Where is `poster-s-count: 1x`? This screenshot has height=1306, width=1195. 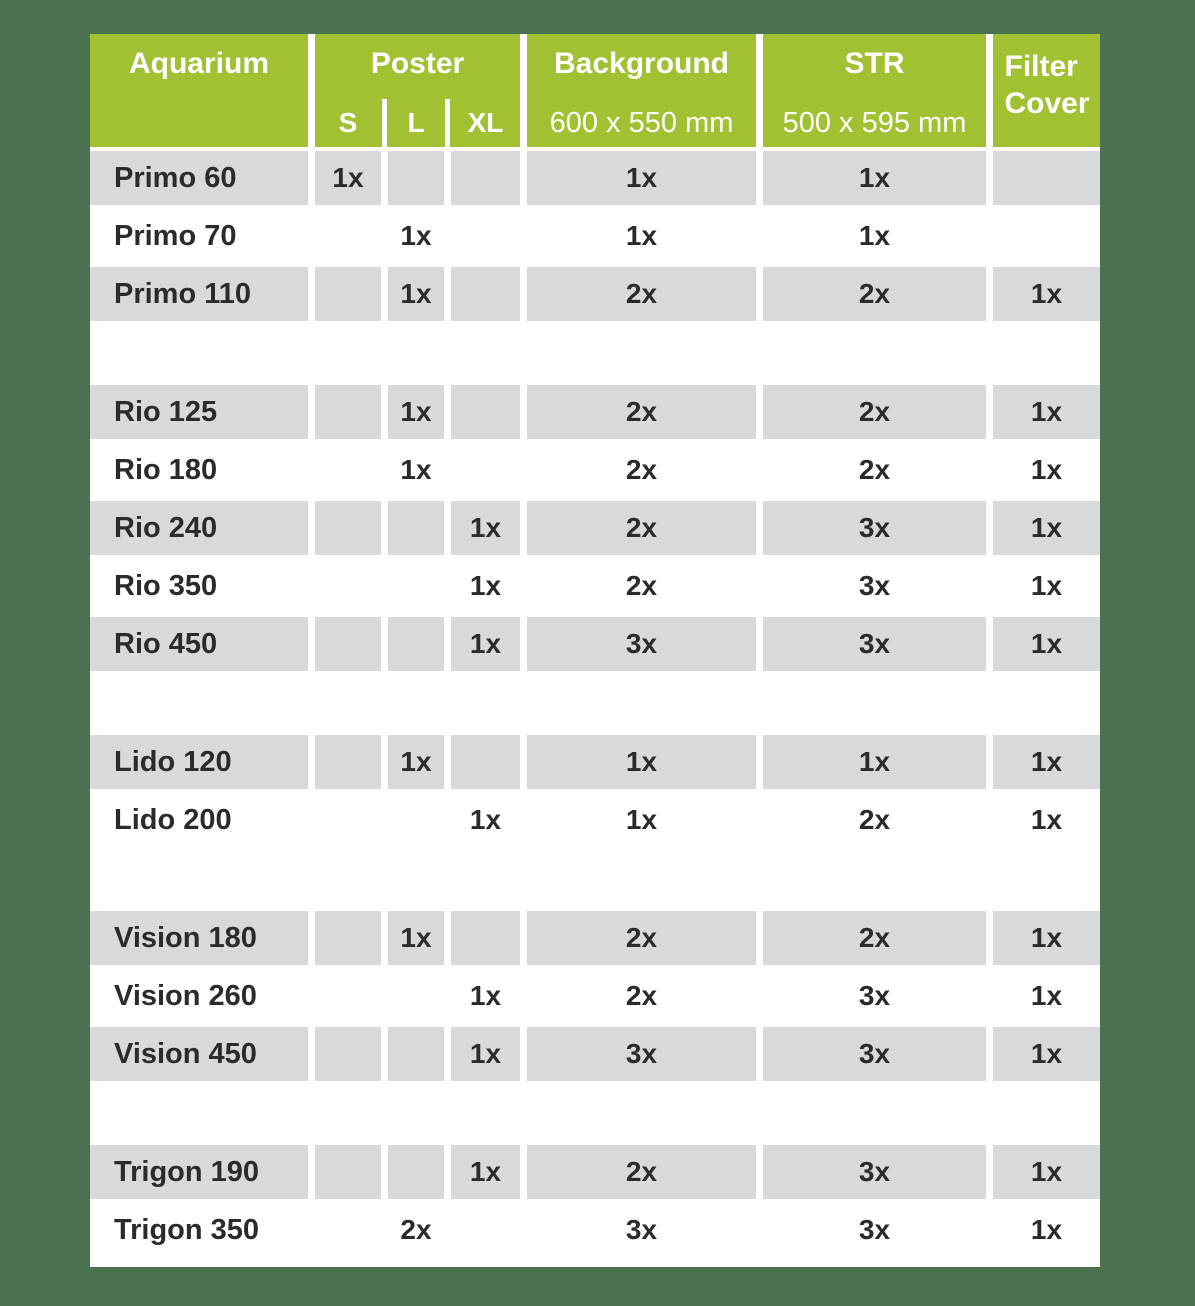 poster-s-count: 1x is located at coordinates (348, 178).